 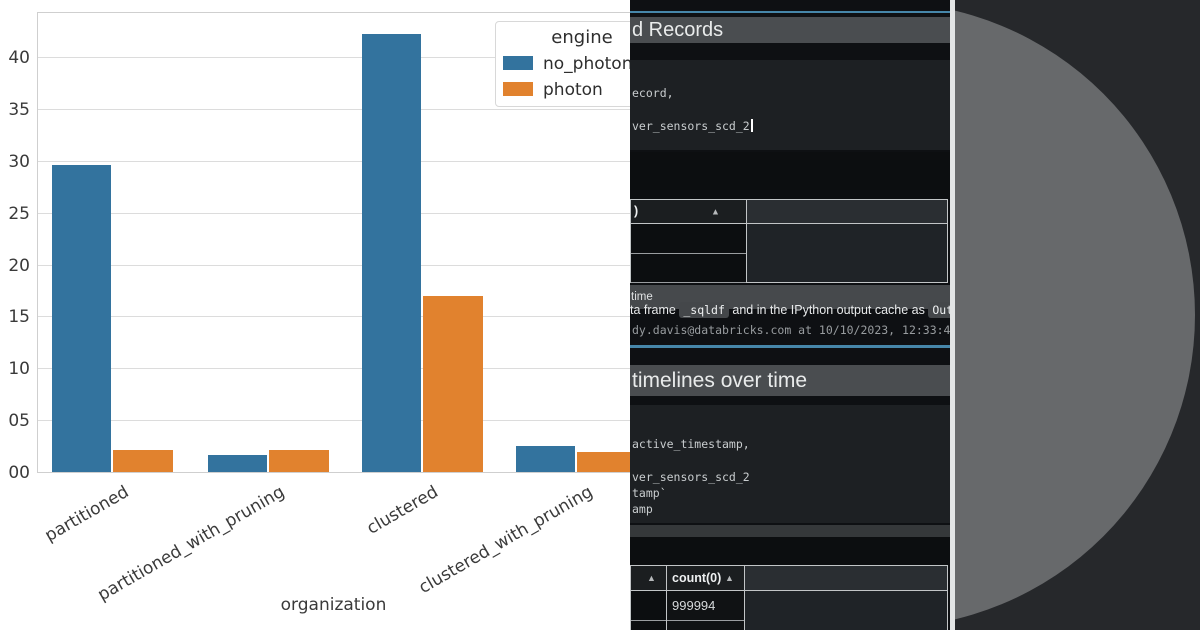 I want to click on legend-label-photon: photon, so click(x=573, y=90).